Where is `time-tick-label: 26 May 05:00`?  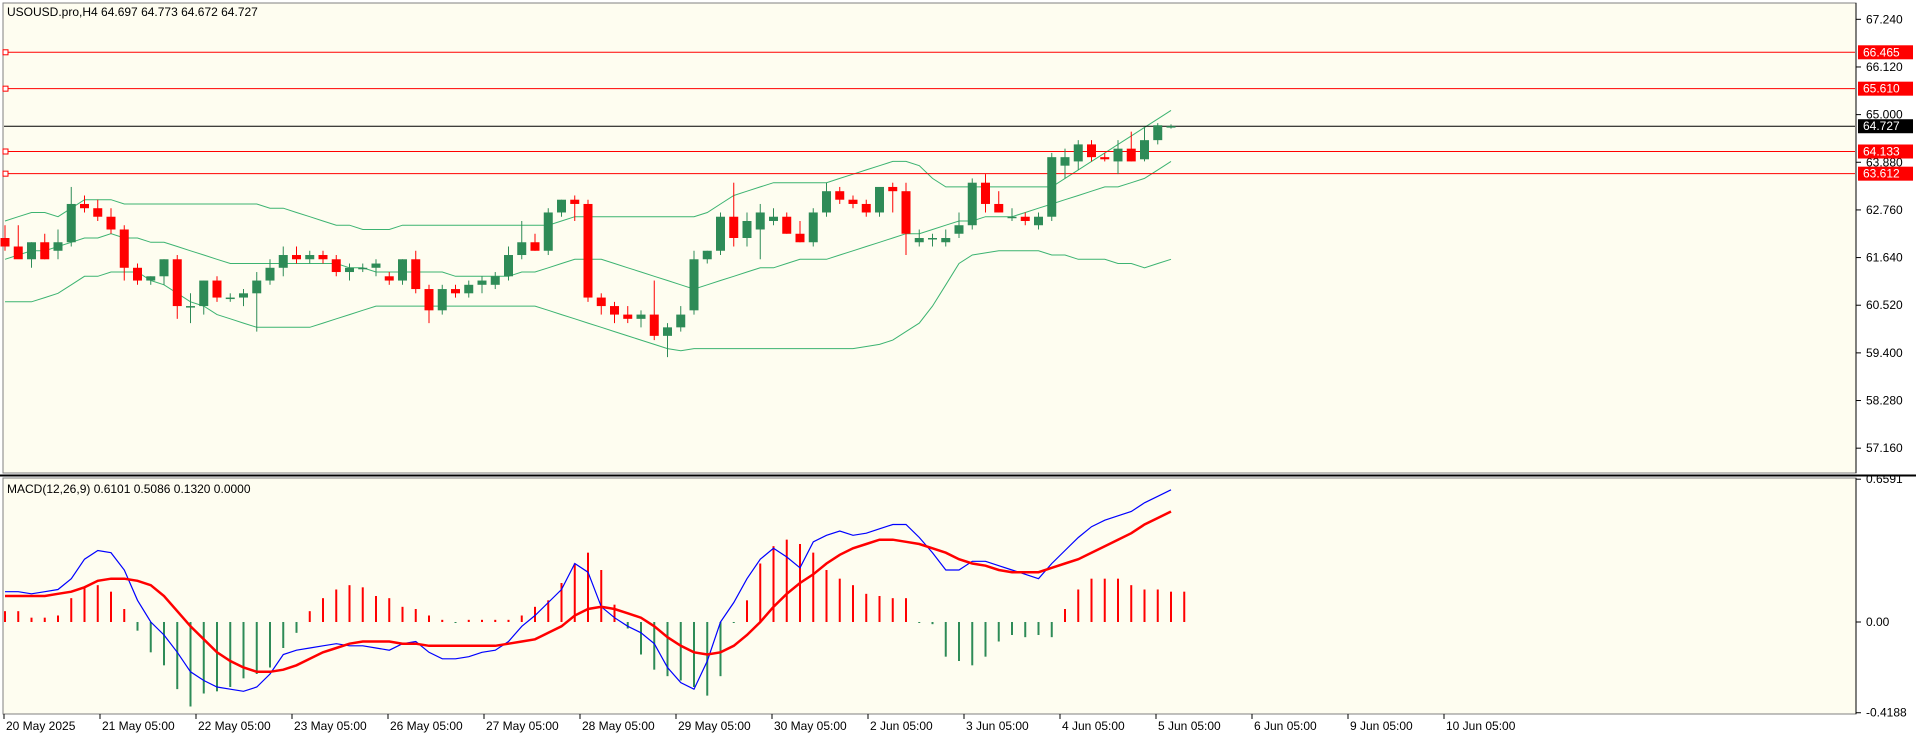 time-tick-label: 26 May 05:00 is located at coordinates (426, 726).